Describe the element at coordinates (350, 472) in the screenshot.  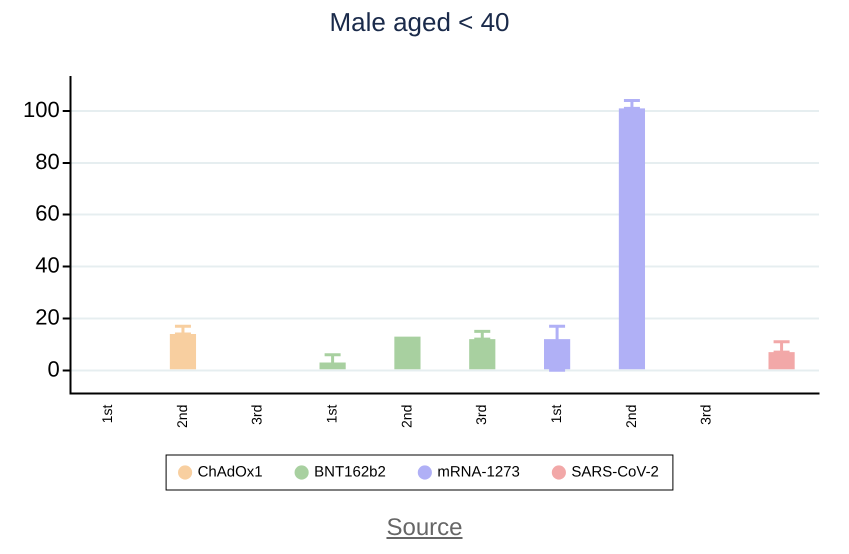
I see `legend-label: BNT162b2` at that location.